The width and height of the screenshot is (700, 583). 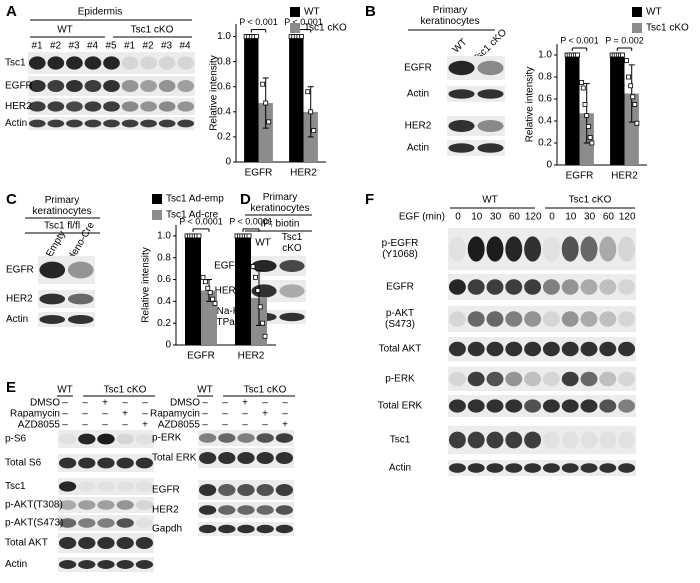 What do you see at coordinates (312, 12) in the screenshot?
I see `legend-label: WT` at bounding box center [312, 12].